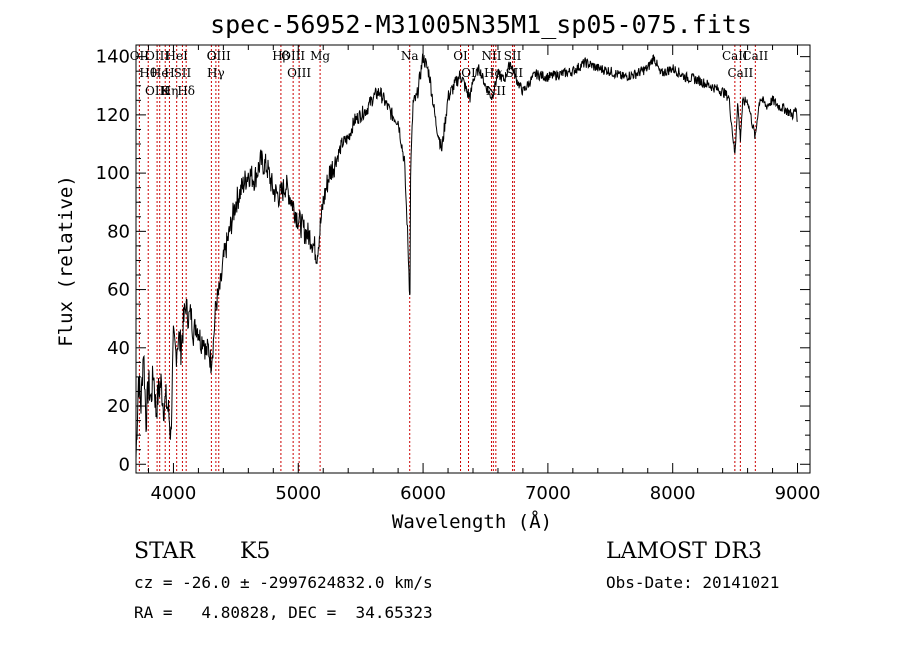 Image resolution: width=900 pixels, height=649 pixels. I want to click on y-tick-label: 20, so click(118, 406).